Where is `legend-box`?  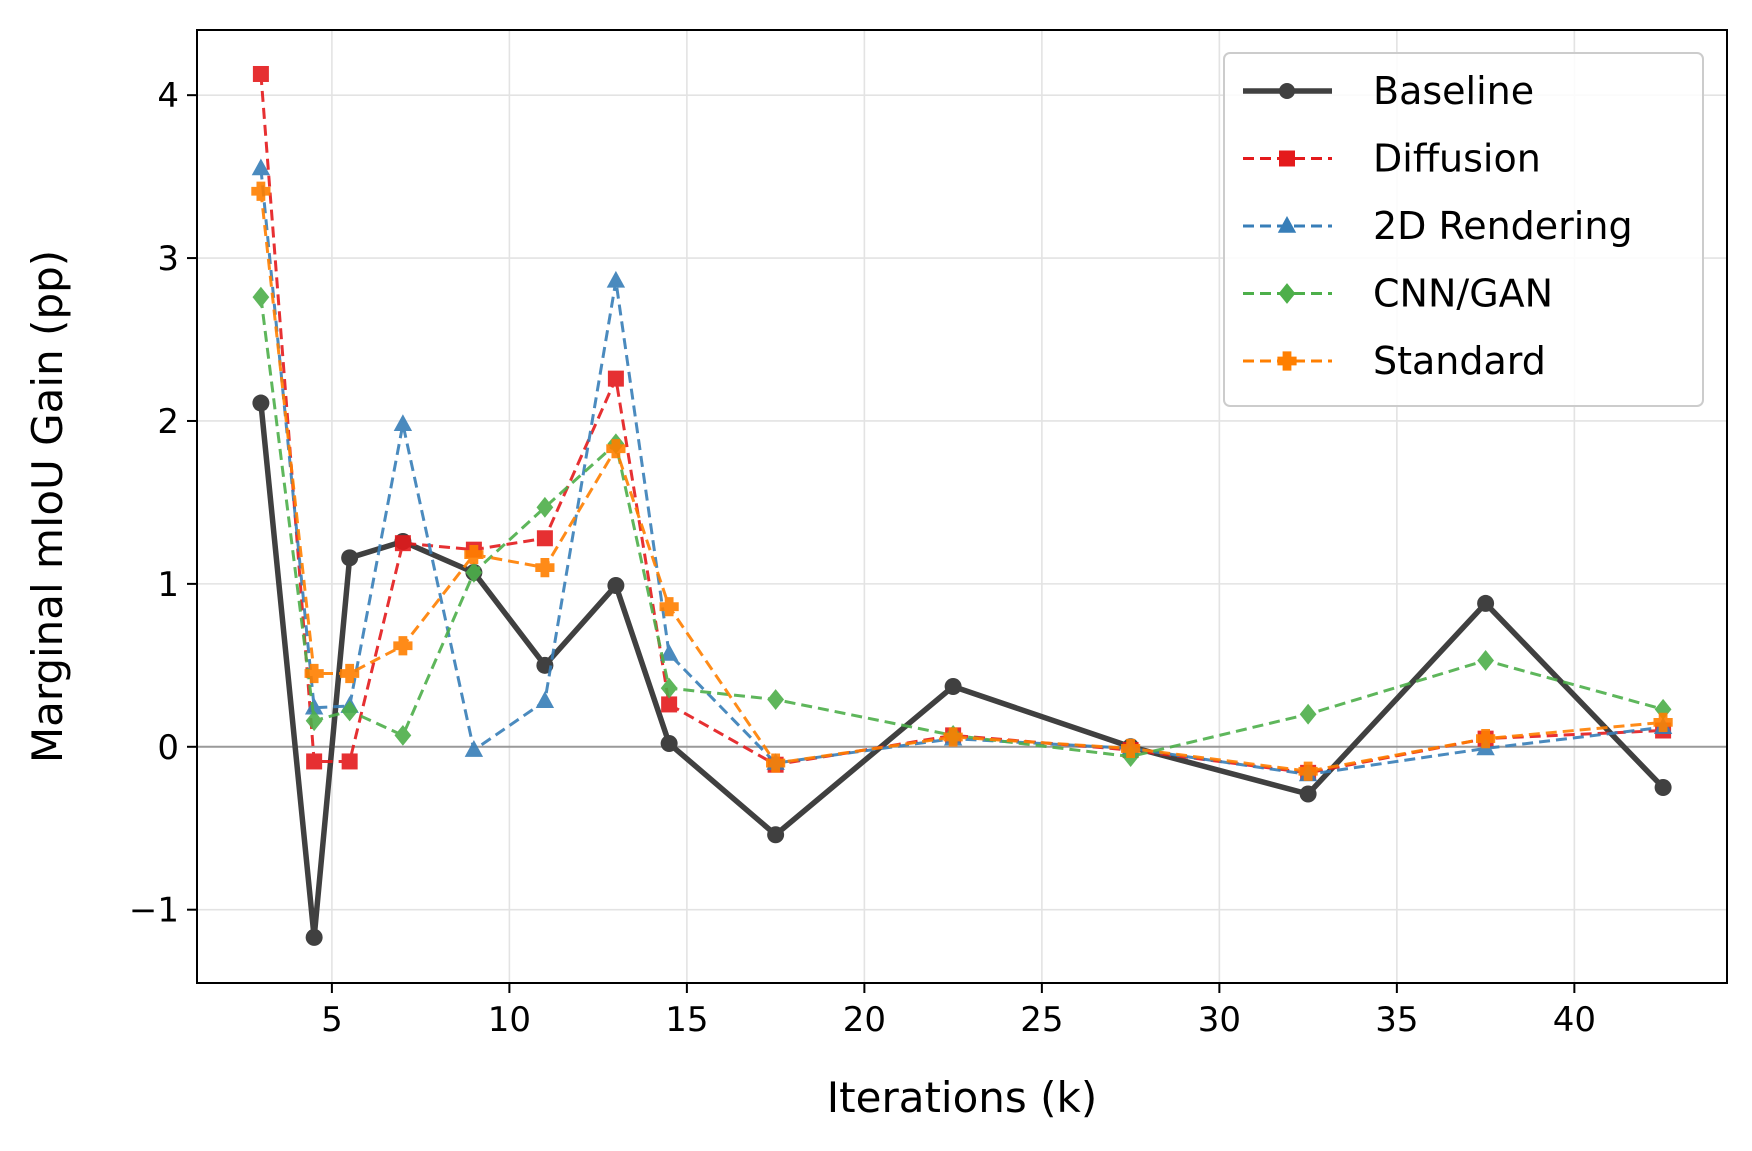
legend-box is located at coordinates (1463, 229).